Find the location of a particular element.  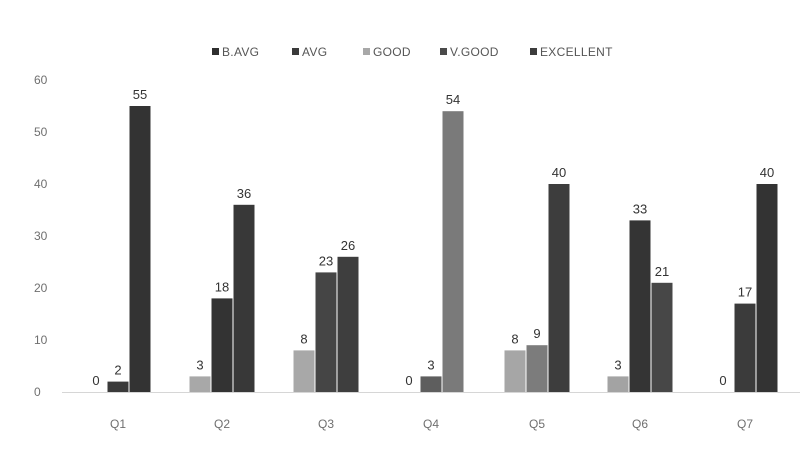

legend-swatch-excellent is located at coordinates (533, 51).